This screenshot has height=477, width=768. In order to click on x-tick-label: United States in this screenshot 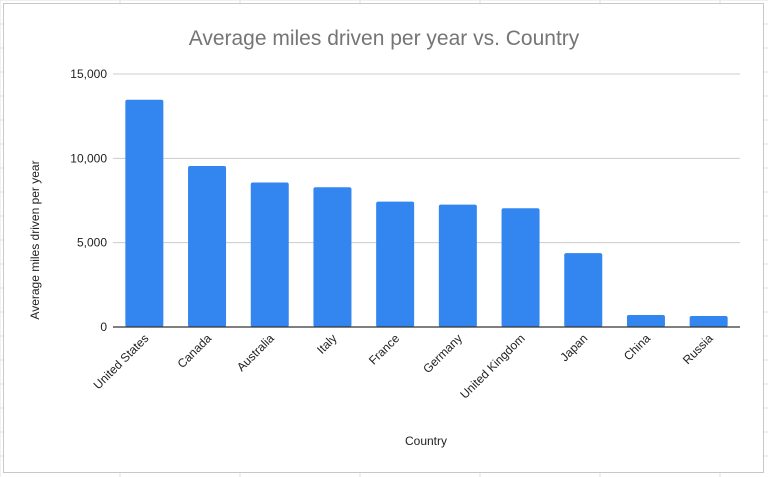, I will do `click(121, 361)`.